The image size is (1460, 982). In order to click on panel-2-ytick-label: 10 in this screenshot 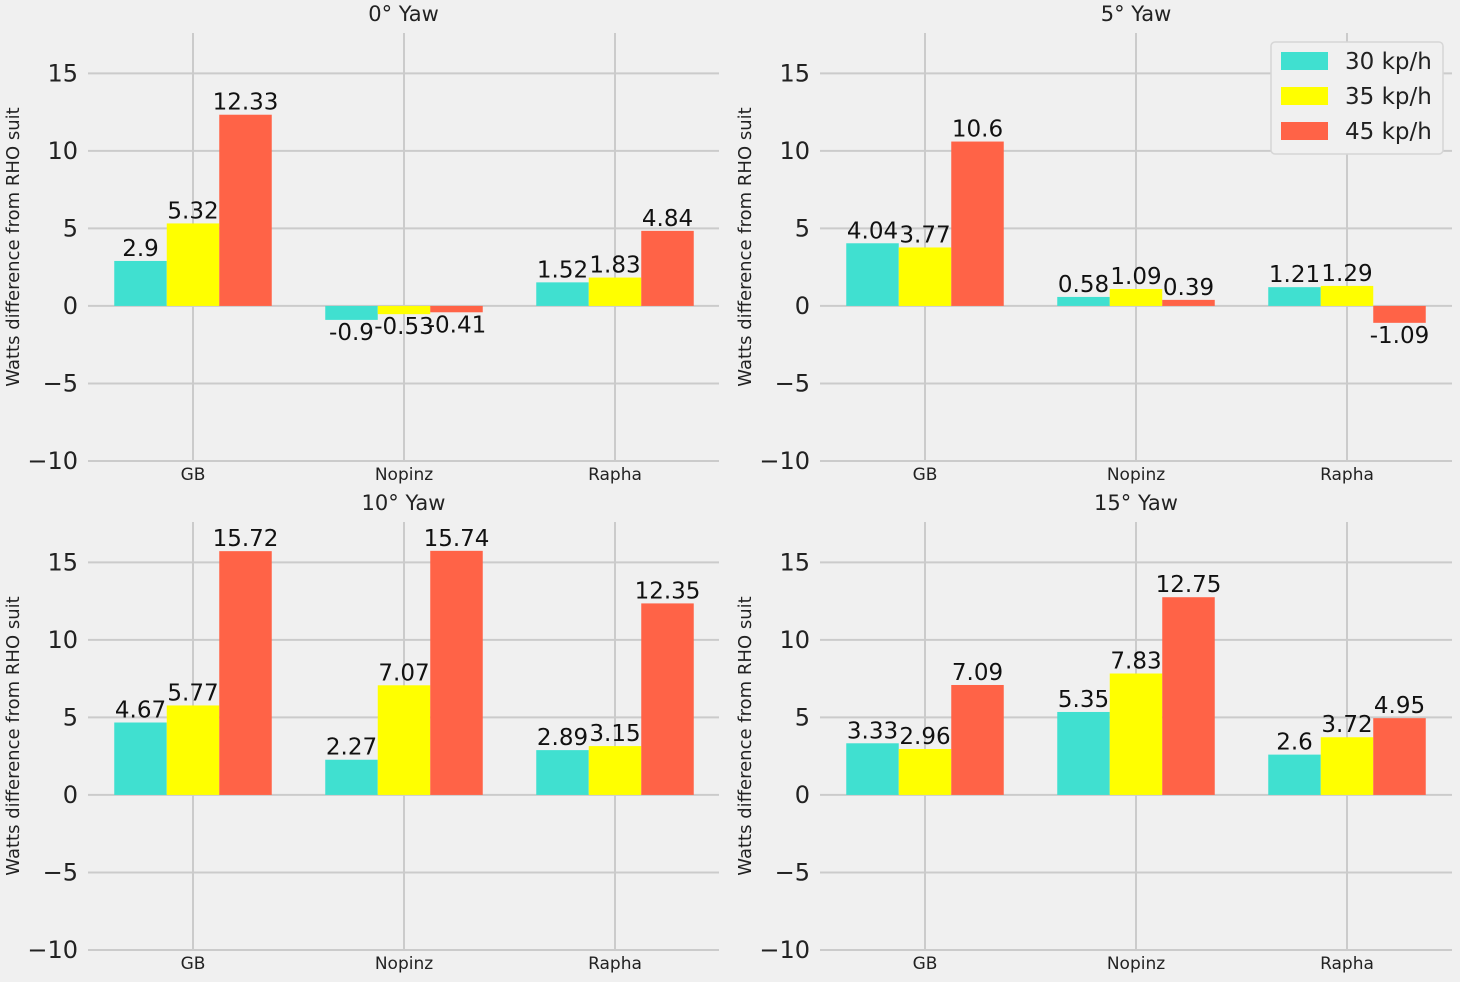, I will do `click(794, 151)`.